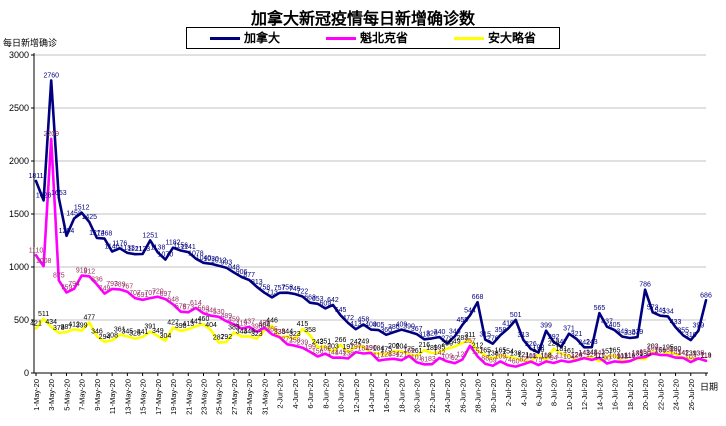  I want to click on data-label-quebec: 614, so click(196, 303).